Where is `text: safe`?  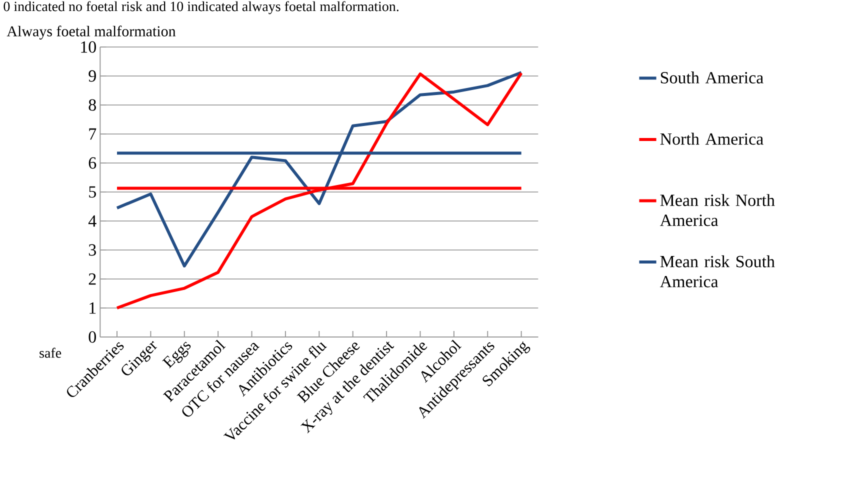 text: safe is located at coordinates (51, 353).